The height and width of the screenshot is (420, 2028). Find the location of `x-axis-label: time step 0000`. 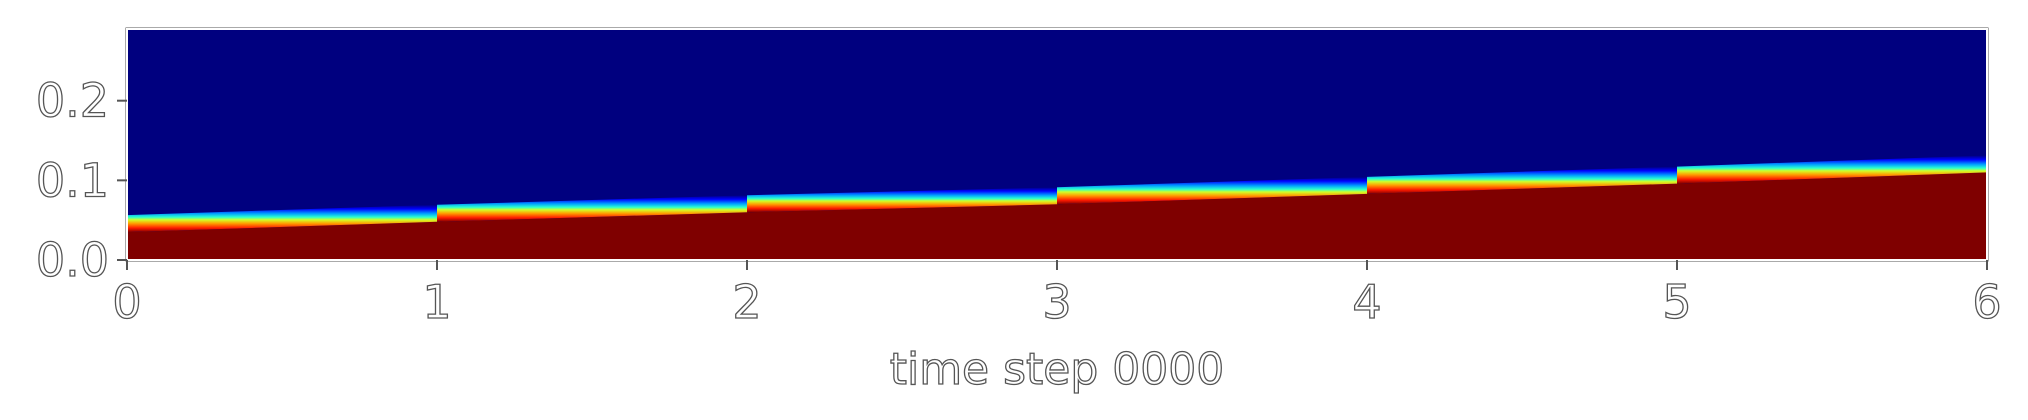

x-axis-label: time step 0000 is located at coordinates (1057, 369).